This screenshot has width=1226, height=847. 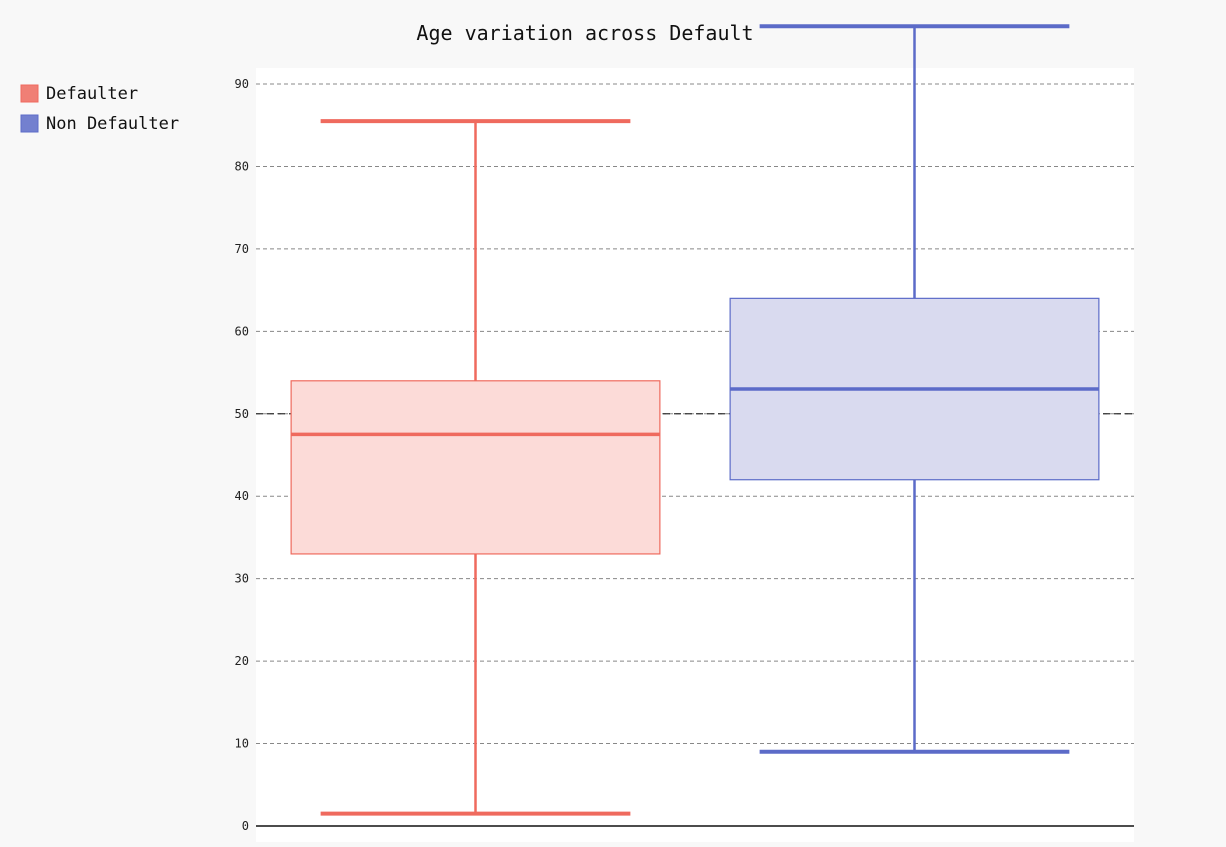 I want to click on chart-title: Age variation across Default, so click(x=584, y=33).